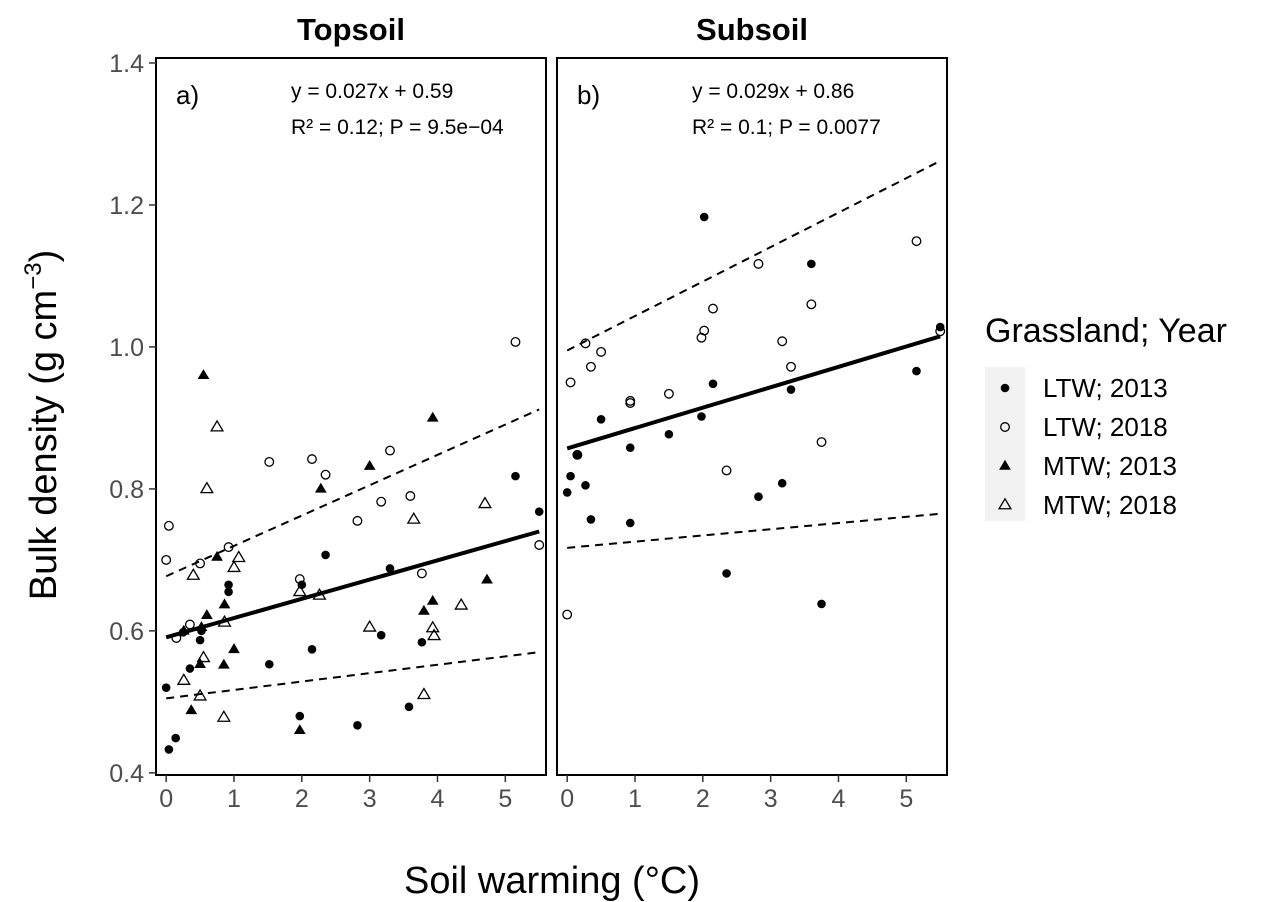 The image size is (1273, 902). What do you see at coordinates (552, 881) in the screenshot?
I see `x-axis-title: Soil warming (°C)` at bounding box center [552, 881].